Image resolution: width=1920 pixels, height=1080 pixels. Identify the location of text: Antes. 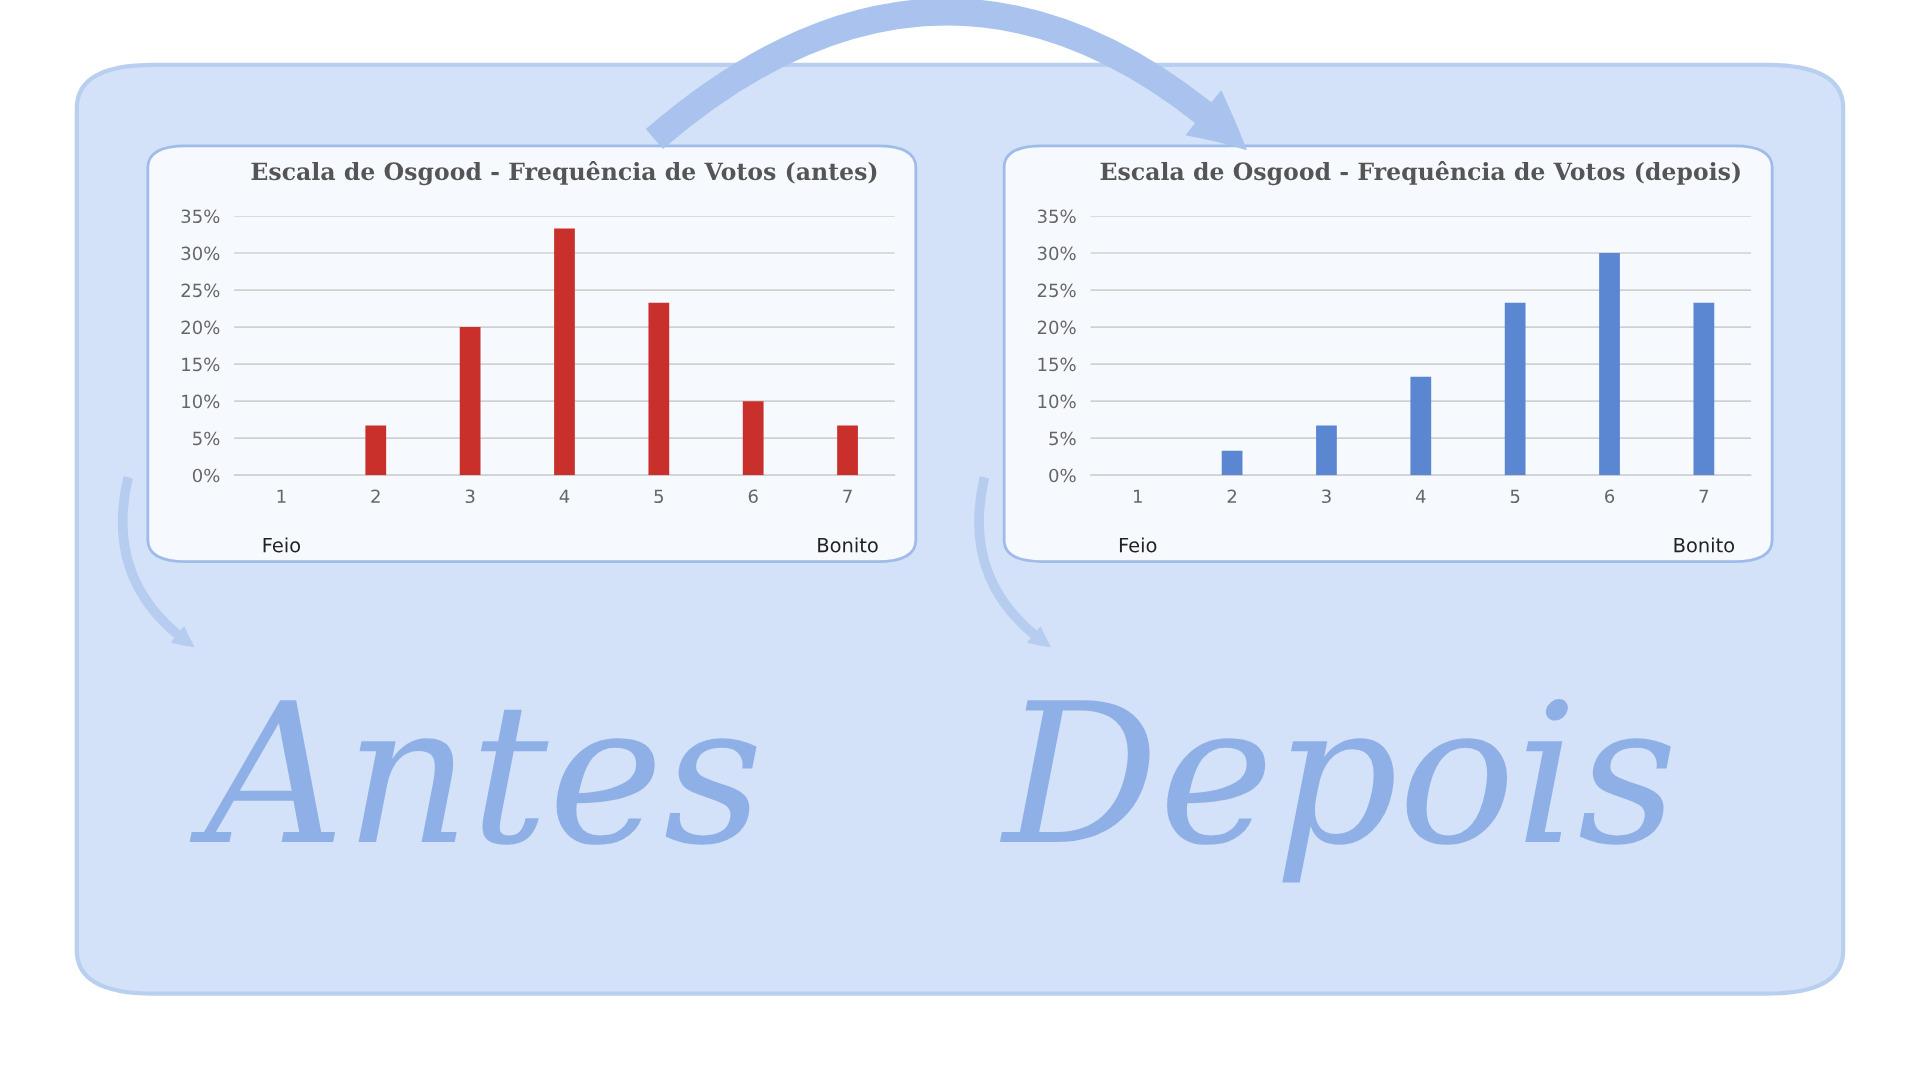
(473, 772).